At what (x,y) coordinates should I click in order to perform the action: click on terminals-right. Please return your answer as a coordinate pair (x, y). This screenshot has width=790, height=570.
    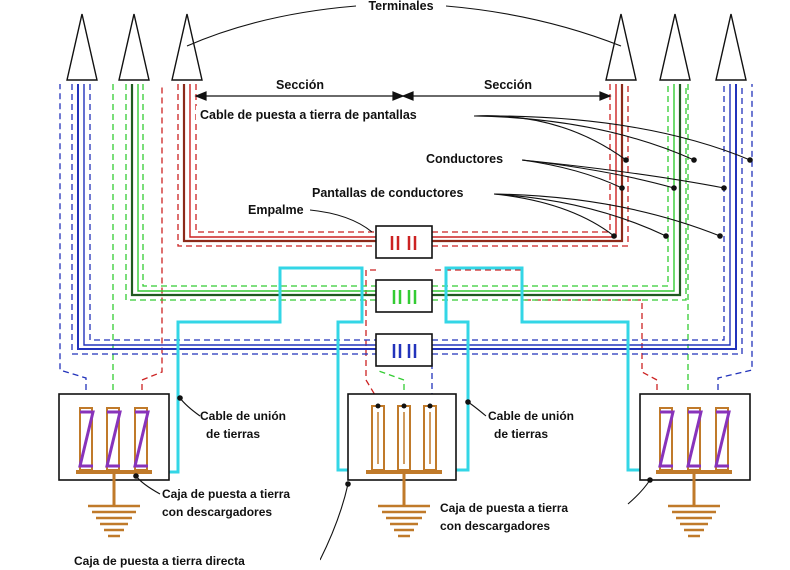
    Looking at the image, I should click on (676, 47).